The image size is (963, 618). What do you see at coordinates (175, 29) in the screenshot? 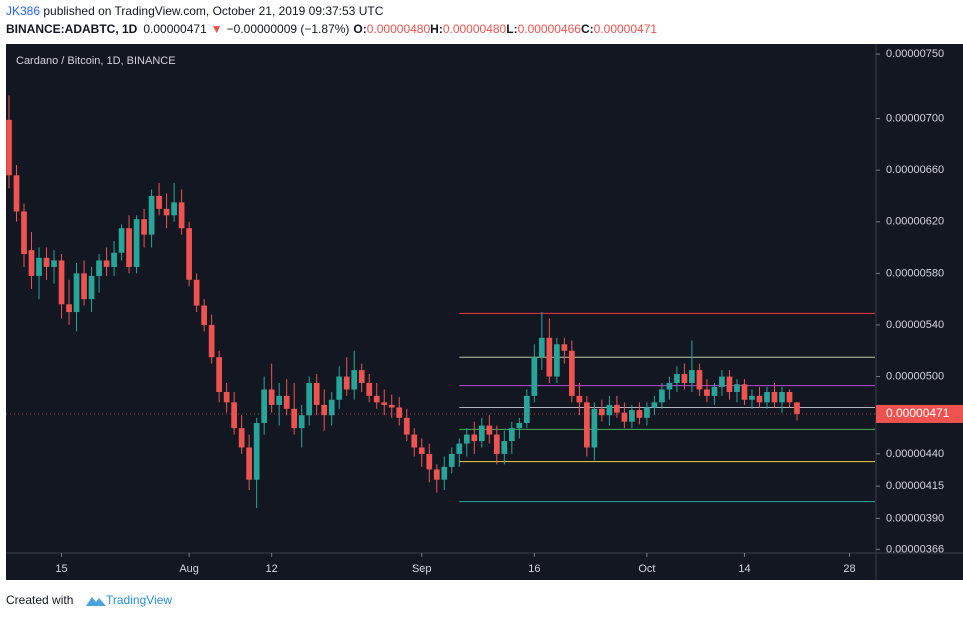
I see `last: 0.00000471` at bounding box center [175, 29].